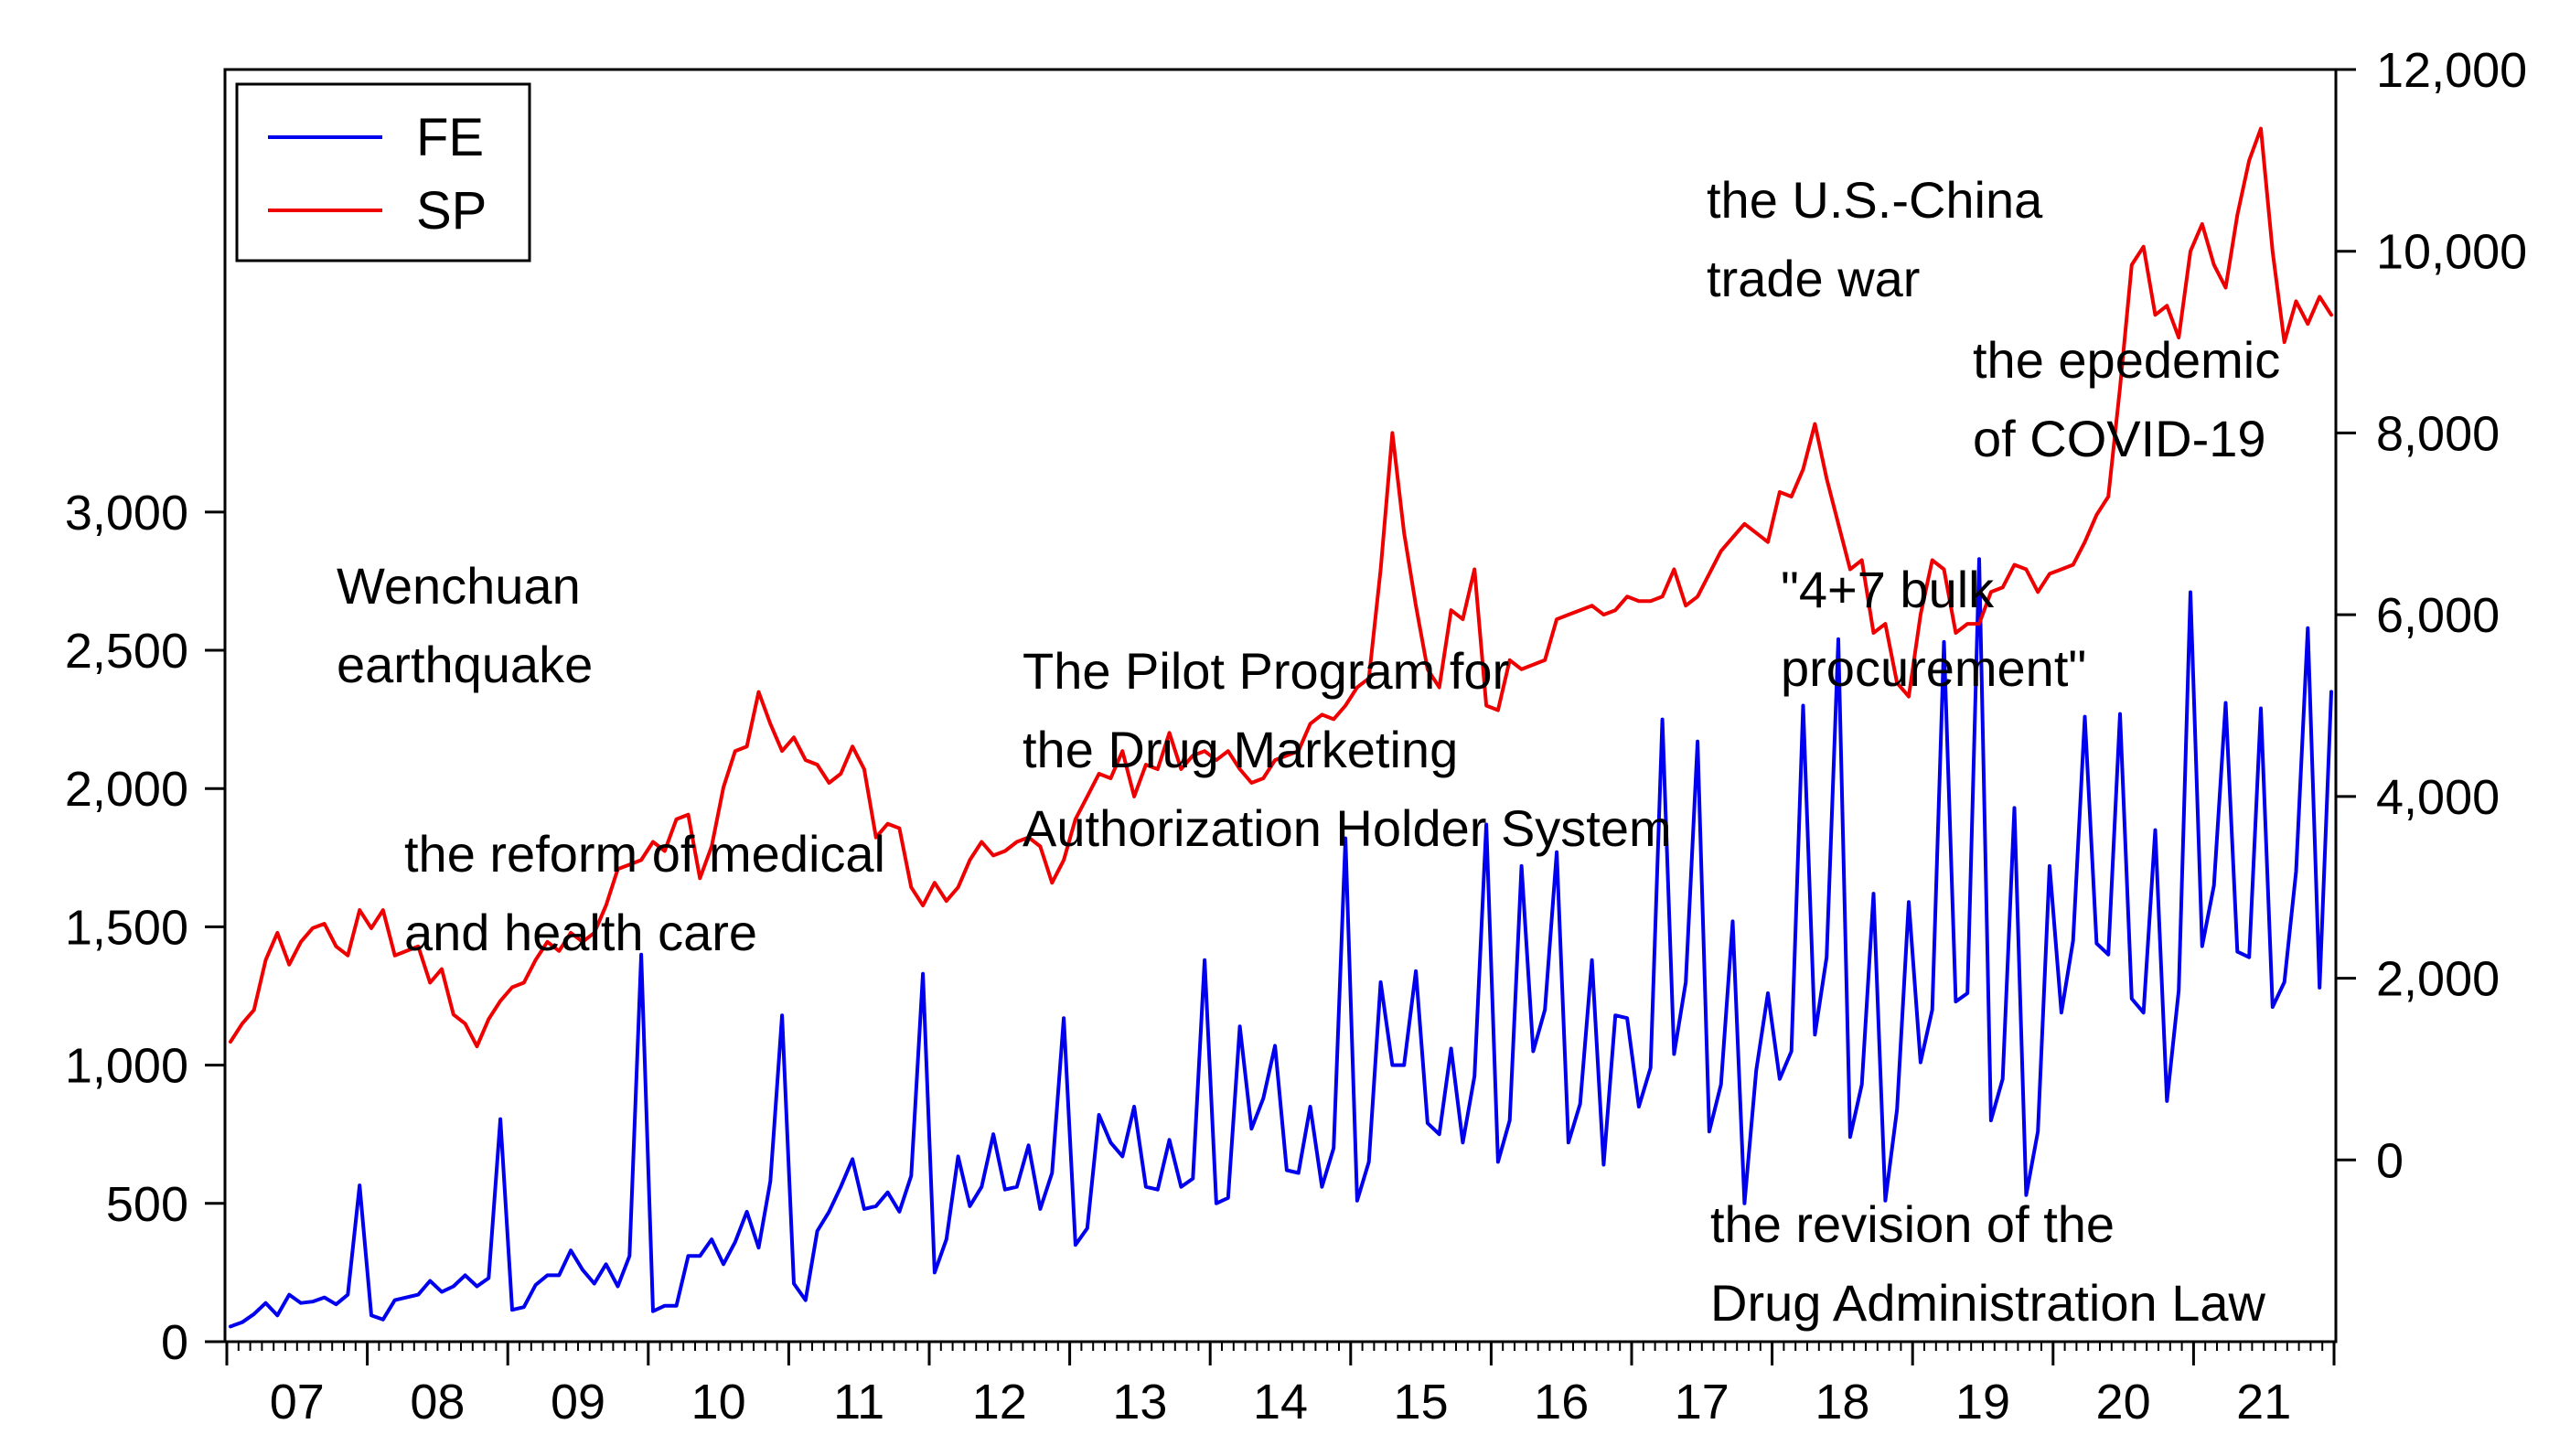 This screenshot has width=2570, height=1456. What do you see at coordinates (437, 1402) in the screenshot?
I see `x-tick-label: 08` at bounding box center [437, 1402].